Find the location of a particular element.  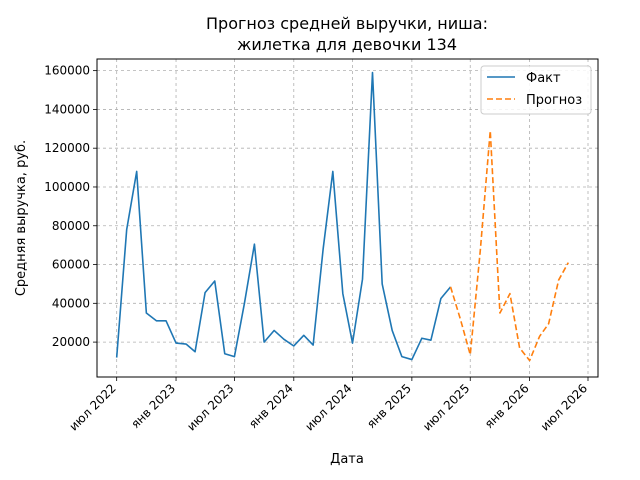

y-tick-label: 100000 is located at coordinates (67, 187).